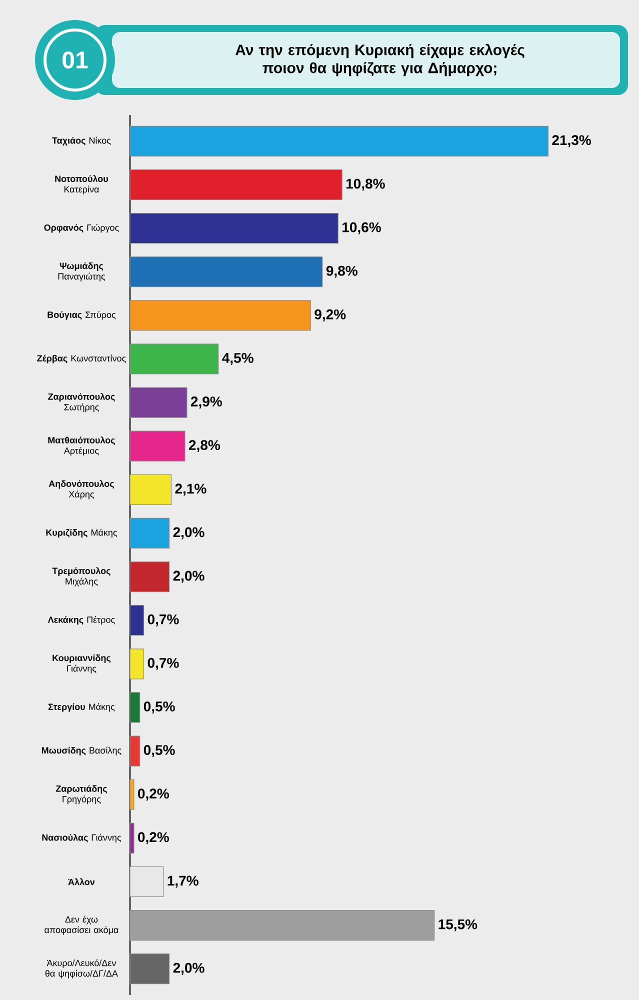 Image resolution: width=639 pixels, height=1000 pixels. What do you see at coordinates (81, 359) in the screenshot?
I see `y-tick-label: Ζέρβας Κωνσταντίνος` at bounding box center [81, 359].